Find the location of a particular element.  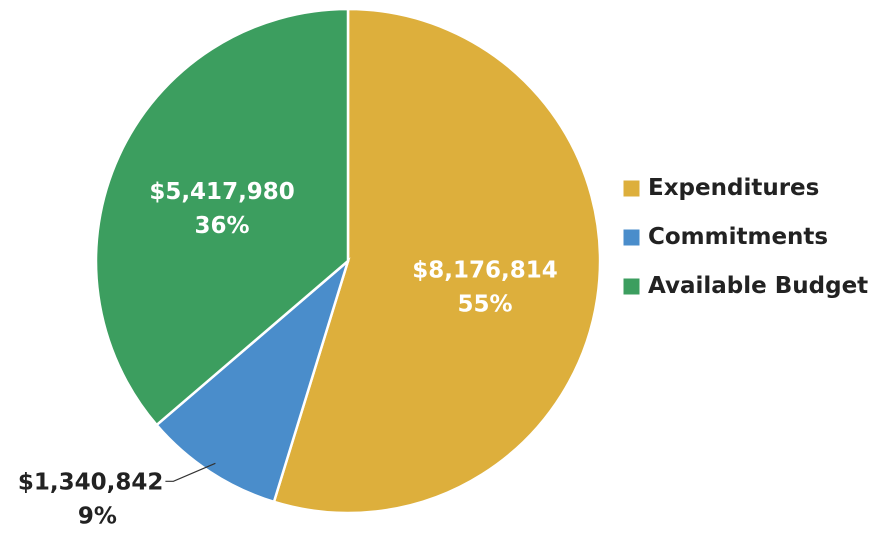

data-label-value-expenditures: $8,176,814 is located at coordinates (485, 271).